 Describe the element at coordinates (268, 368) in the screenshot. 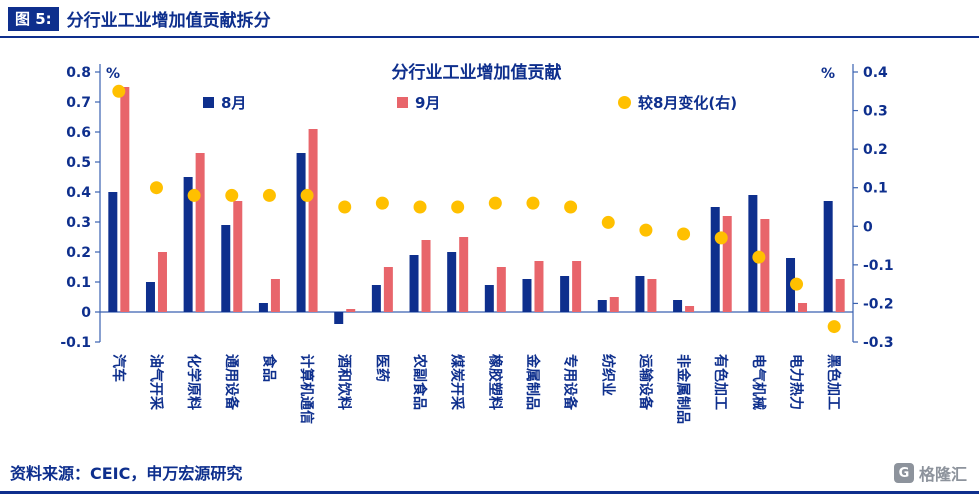

I see `category-label: 食品` at that location.